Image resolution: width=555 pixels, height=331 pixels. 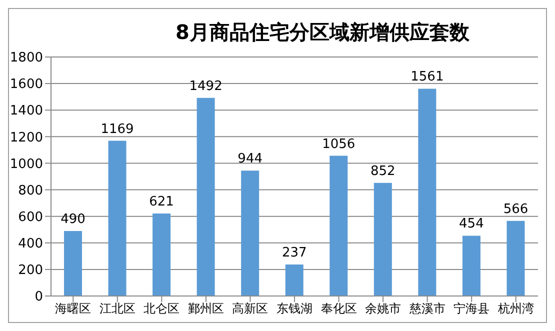 What do you see at coordinates (294, 253) in the screenshot?
I see `data-label: 237` at bounding box center [294, 253].